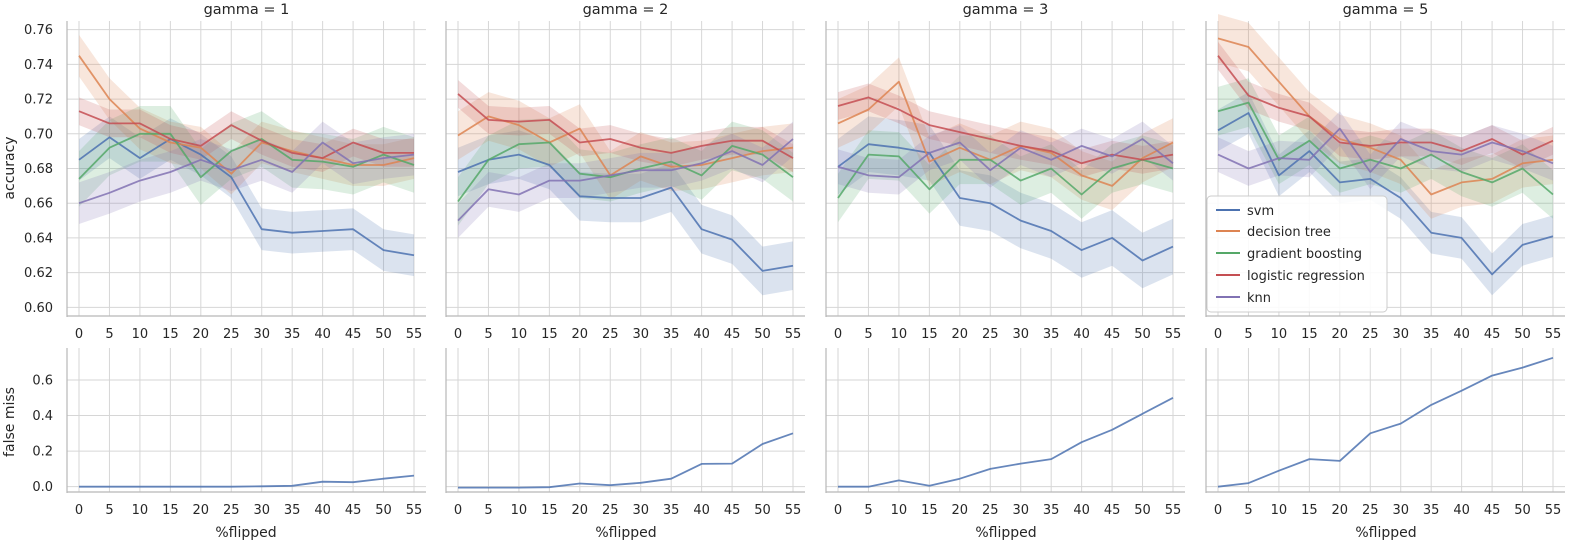 The width and height of the screenshot is (1570, 544). I want to click on panel-title-3: gamma = 3, so click(1006, 10).